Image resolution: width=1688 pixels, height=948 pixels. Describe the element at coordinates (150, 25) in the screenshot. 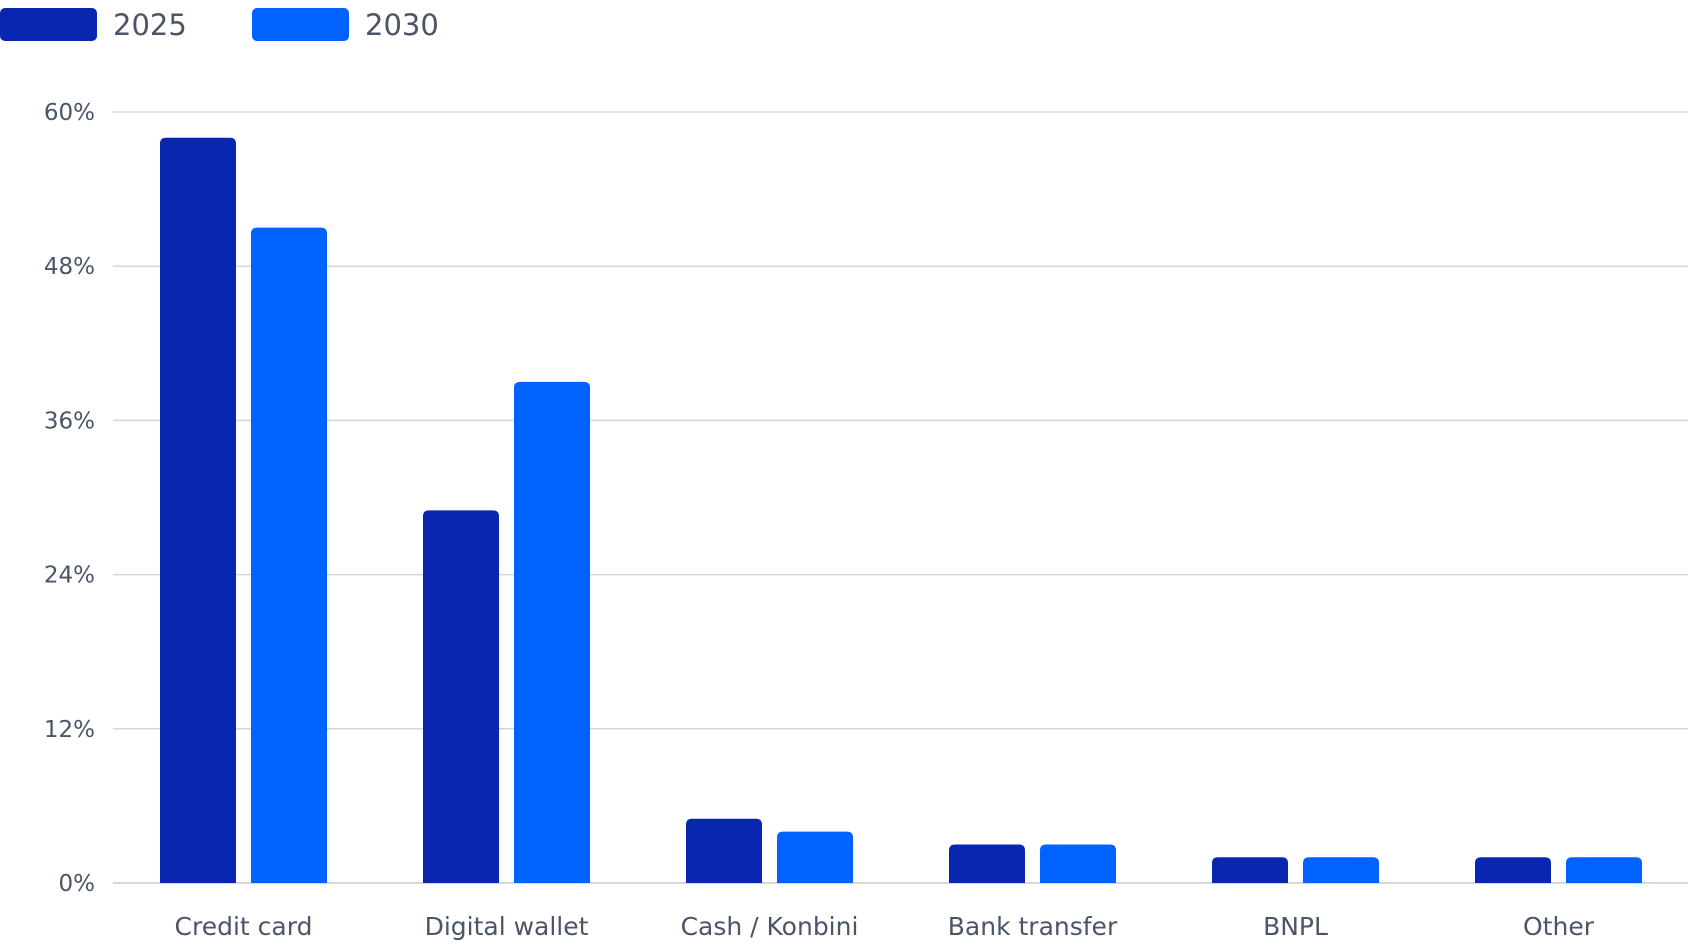

I see `legend-label-2025: 2025` at that location.